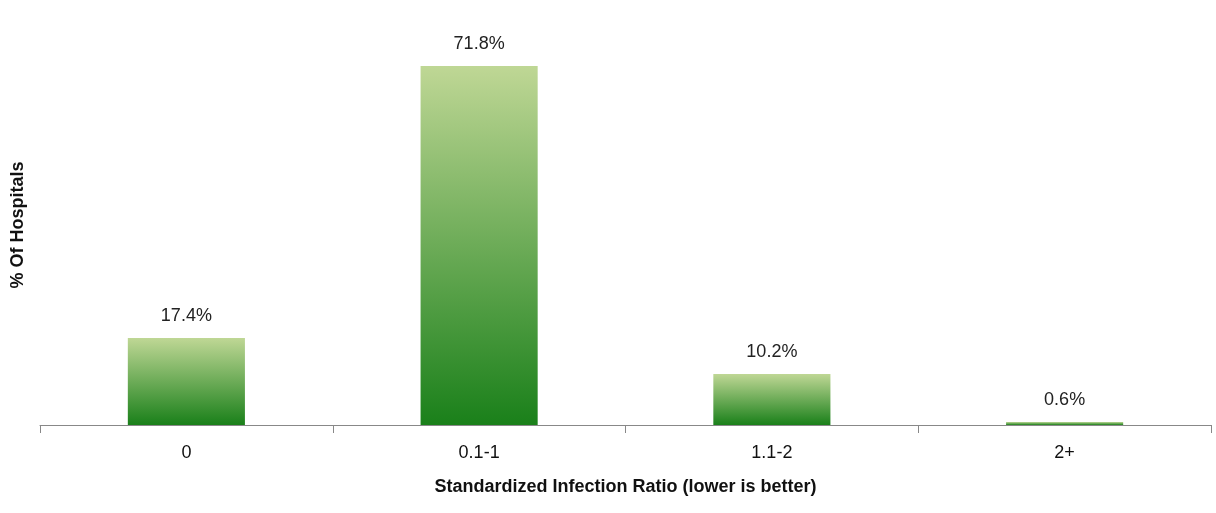 This screenshot has width=1216, height=513. Describe the element at coordinates (772, 351) in the screenshot. I see `data-label: 10.2%` at that location.